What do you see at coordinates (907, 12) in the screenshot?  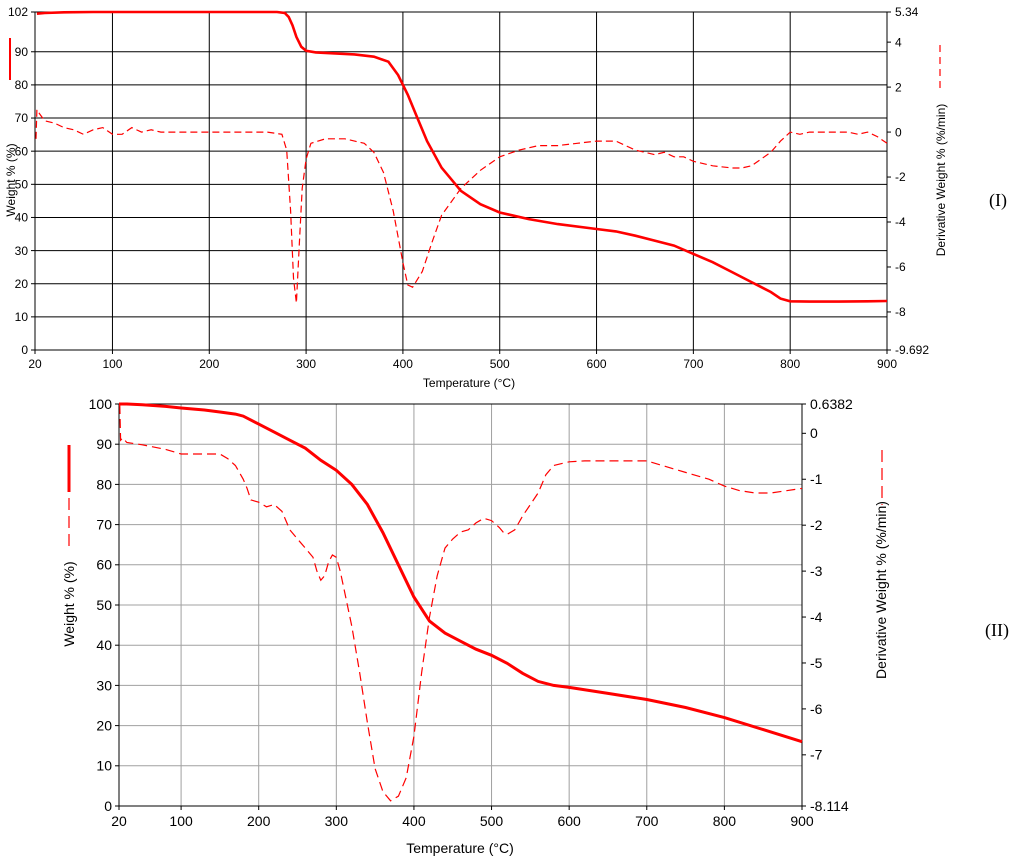 I see `y2-tick-label: 5.34` at bounding box center [907, 12].